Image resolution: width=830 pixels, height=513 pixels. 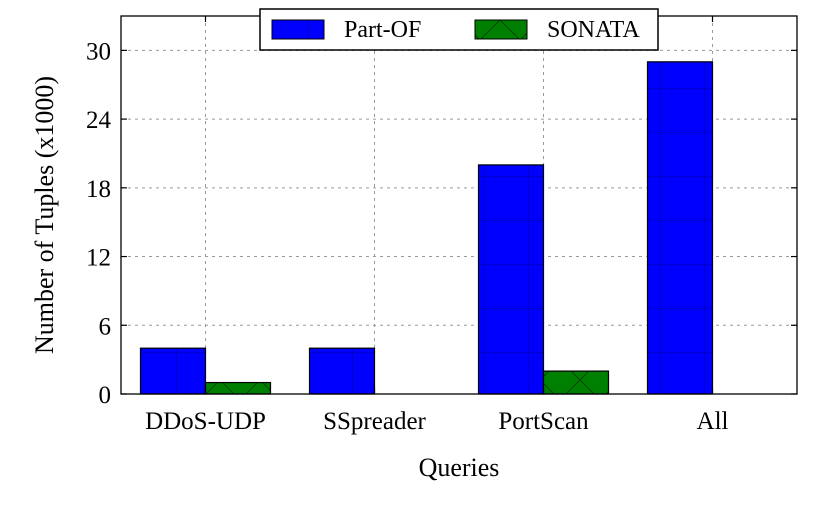 What do you see at coordinates (374, 421) in the screenshot?
I see `x-tick-label: SSpreader` at bounding box center [374, 421].